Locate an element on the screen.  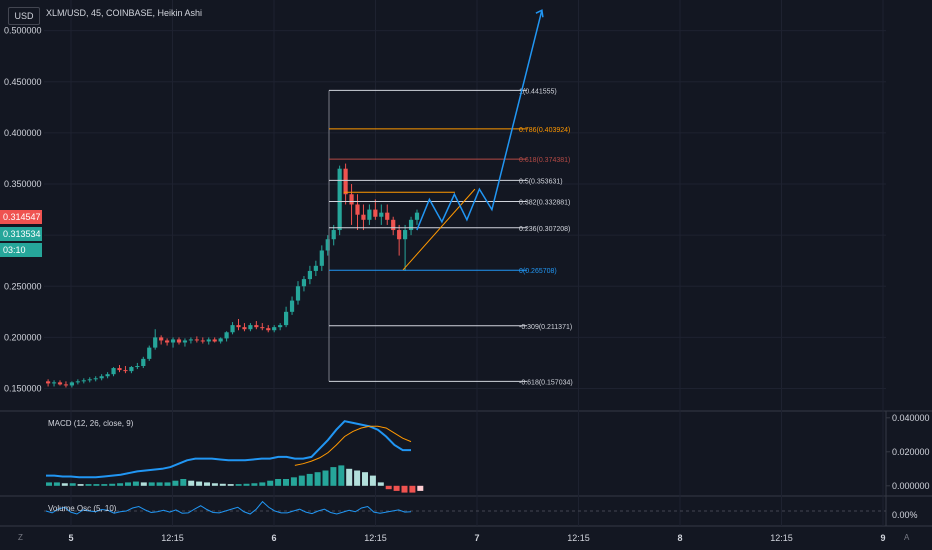
second-price-badge: 0.313534 is located at coordinates (21, 234).